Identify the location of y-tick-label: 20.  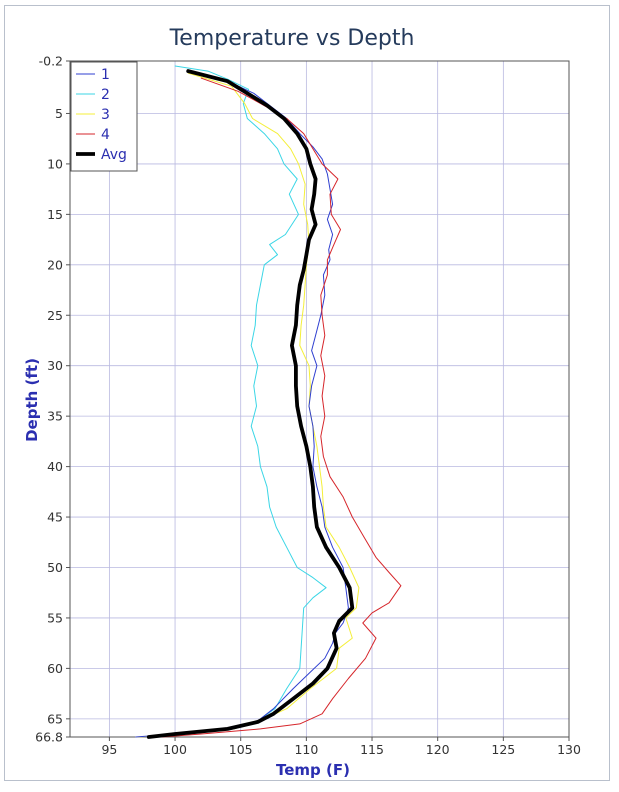
(55, 264).